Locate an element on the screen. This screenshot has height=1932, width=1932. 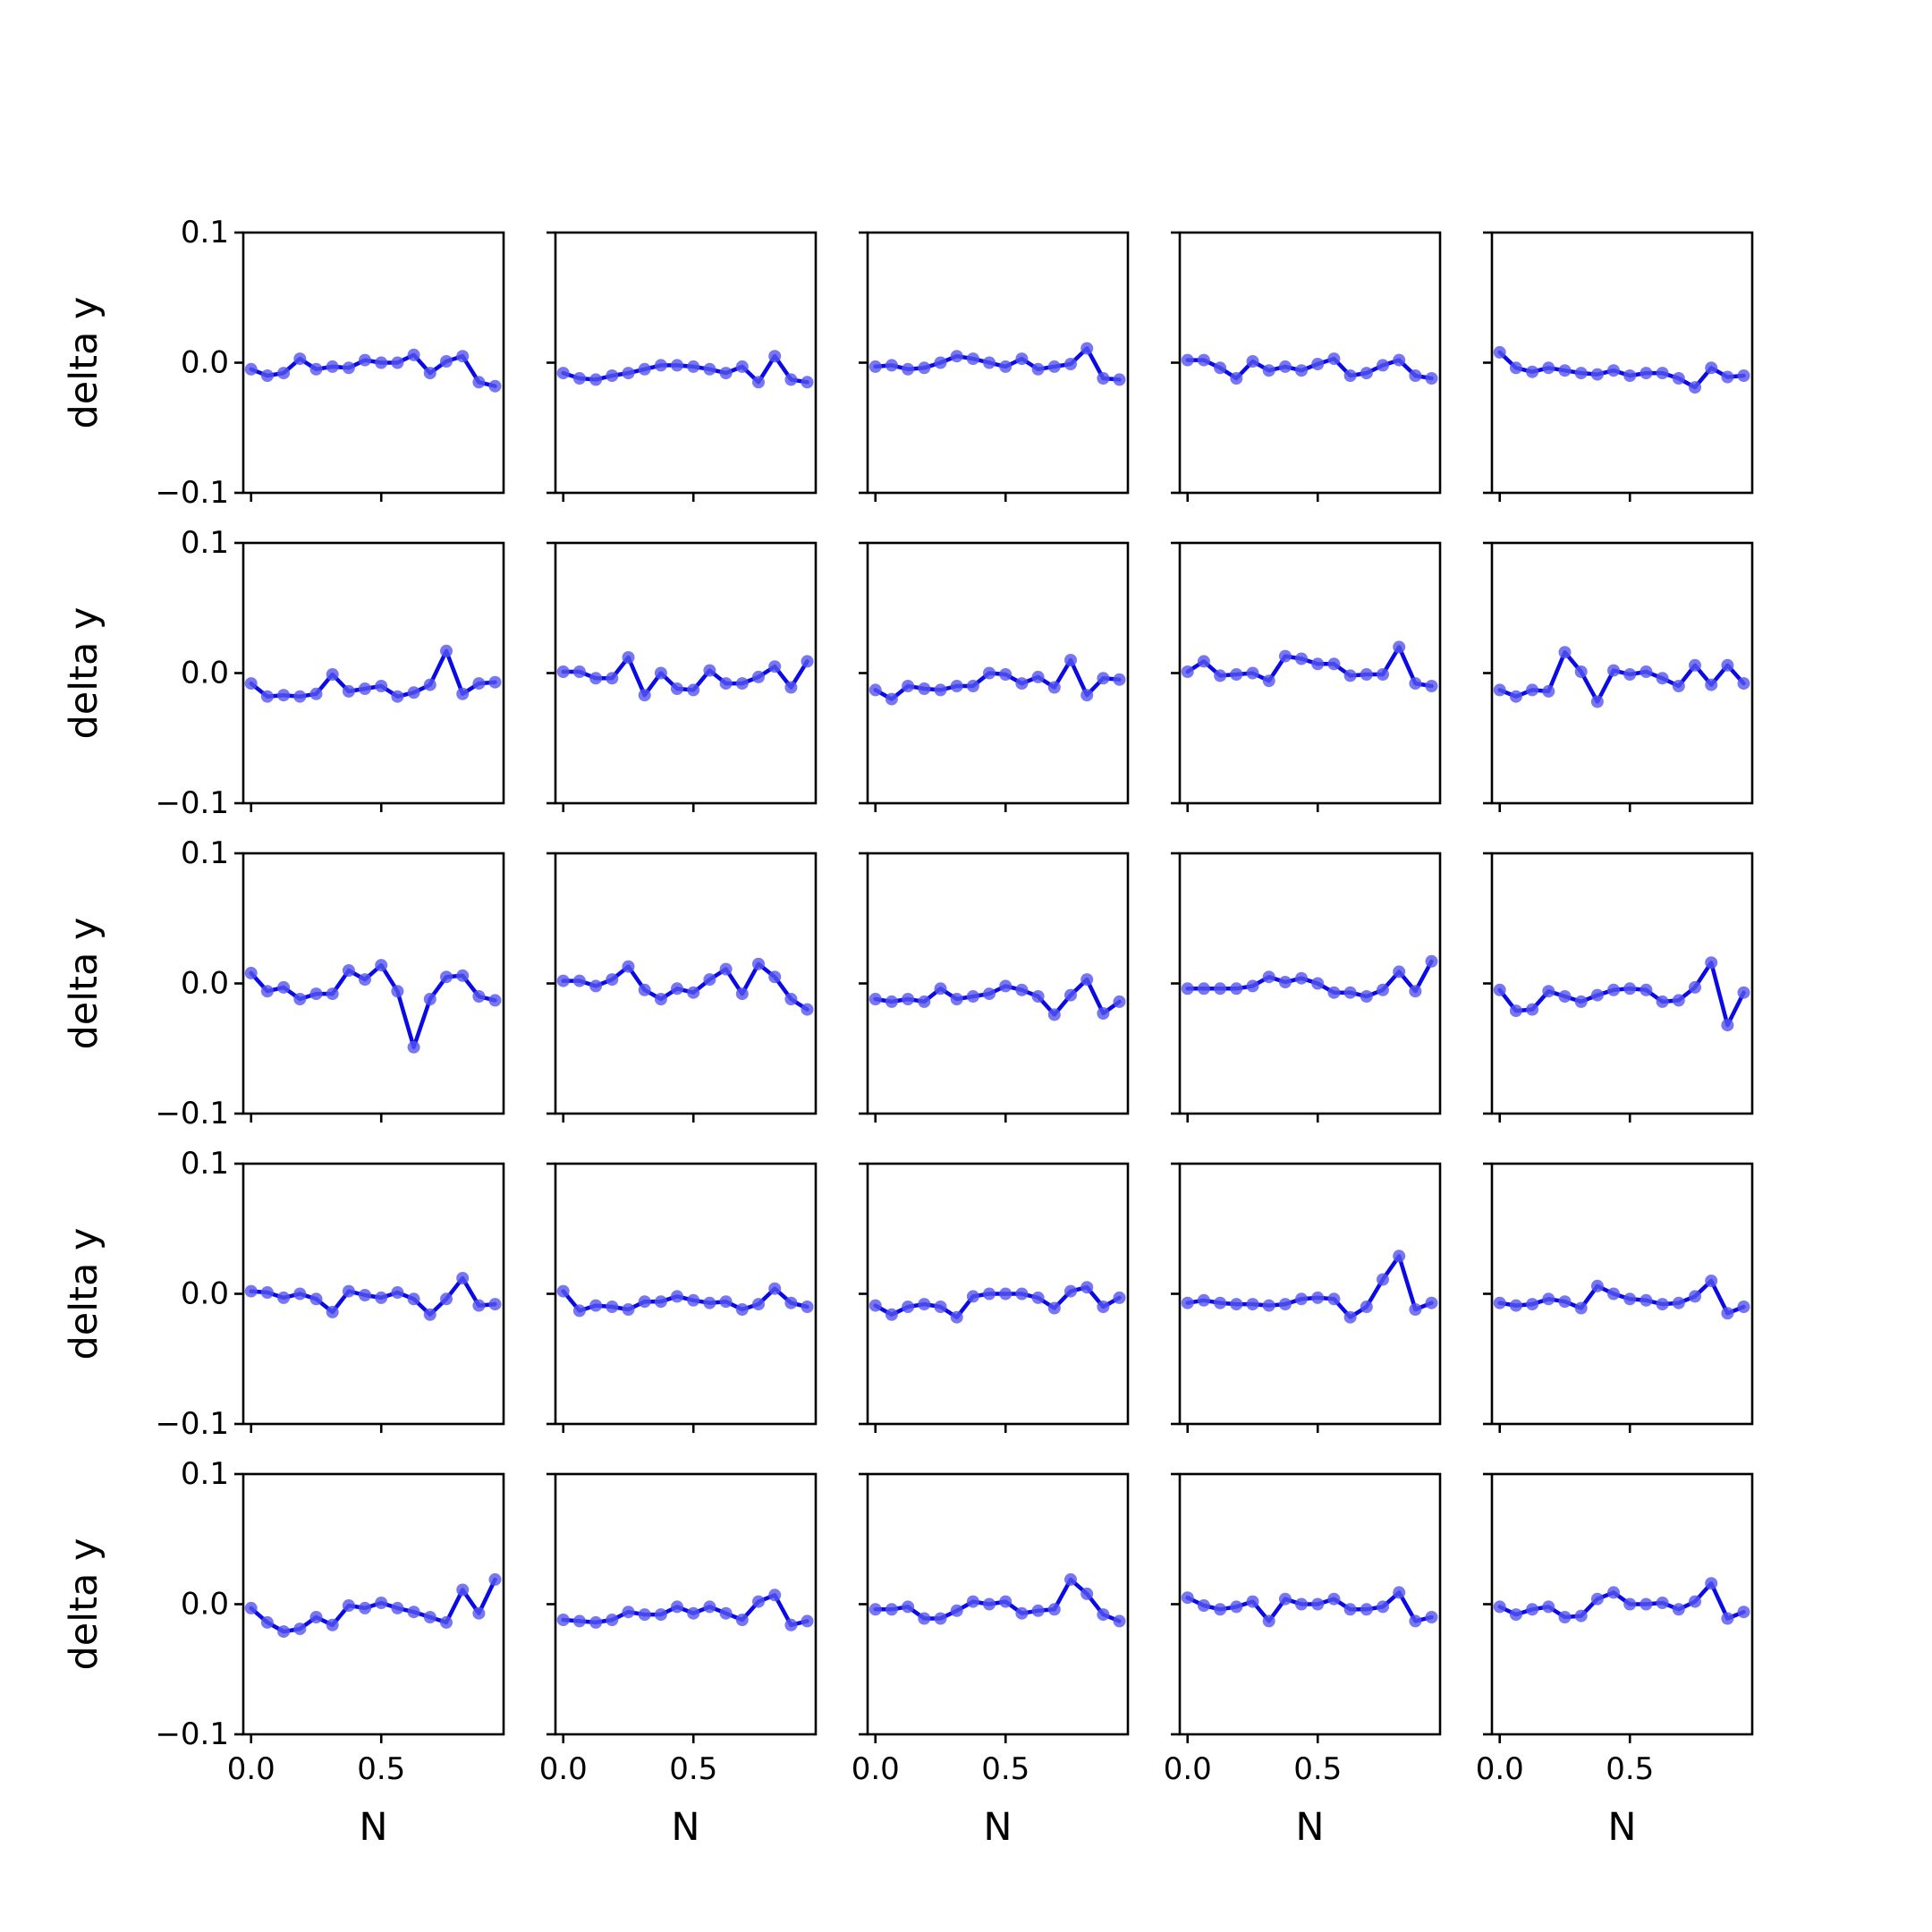
x-axis-label: N is located at coordinates (1309, 1827).